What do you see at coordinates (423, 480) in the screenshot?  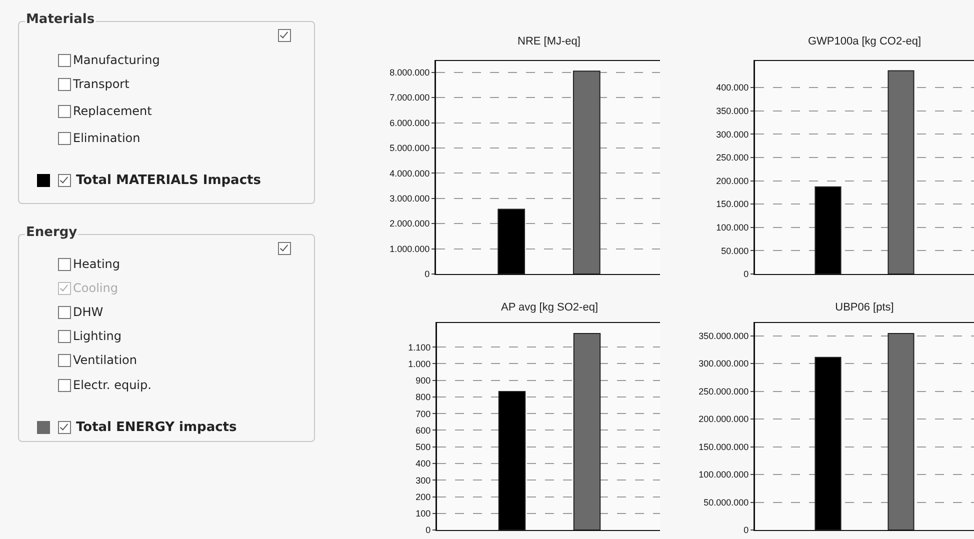 I see `y-tick-label: 300` at bounding box center [423, 480].